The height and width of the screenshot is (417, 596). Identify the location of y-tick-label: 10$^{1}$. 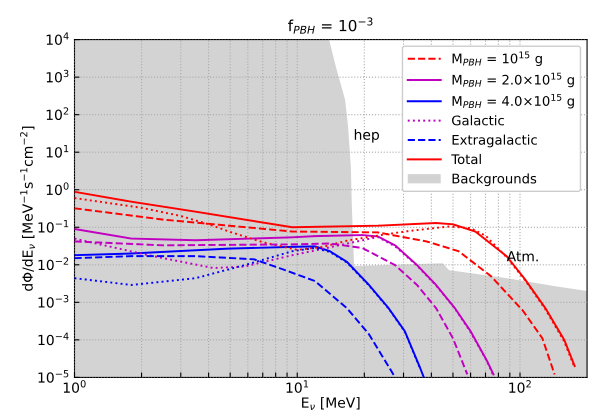
(57, 151).